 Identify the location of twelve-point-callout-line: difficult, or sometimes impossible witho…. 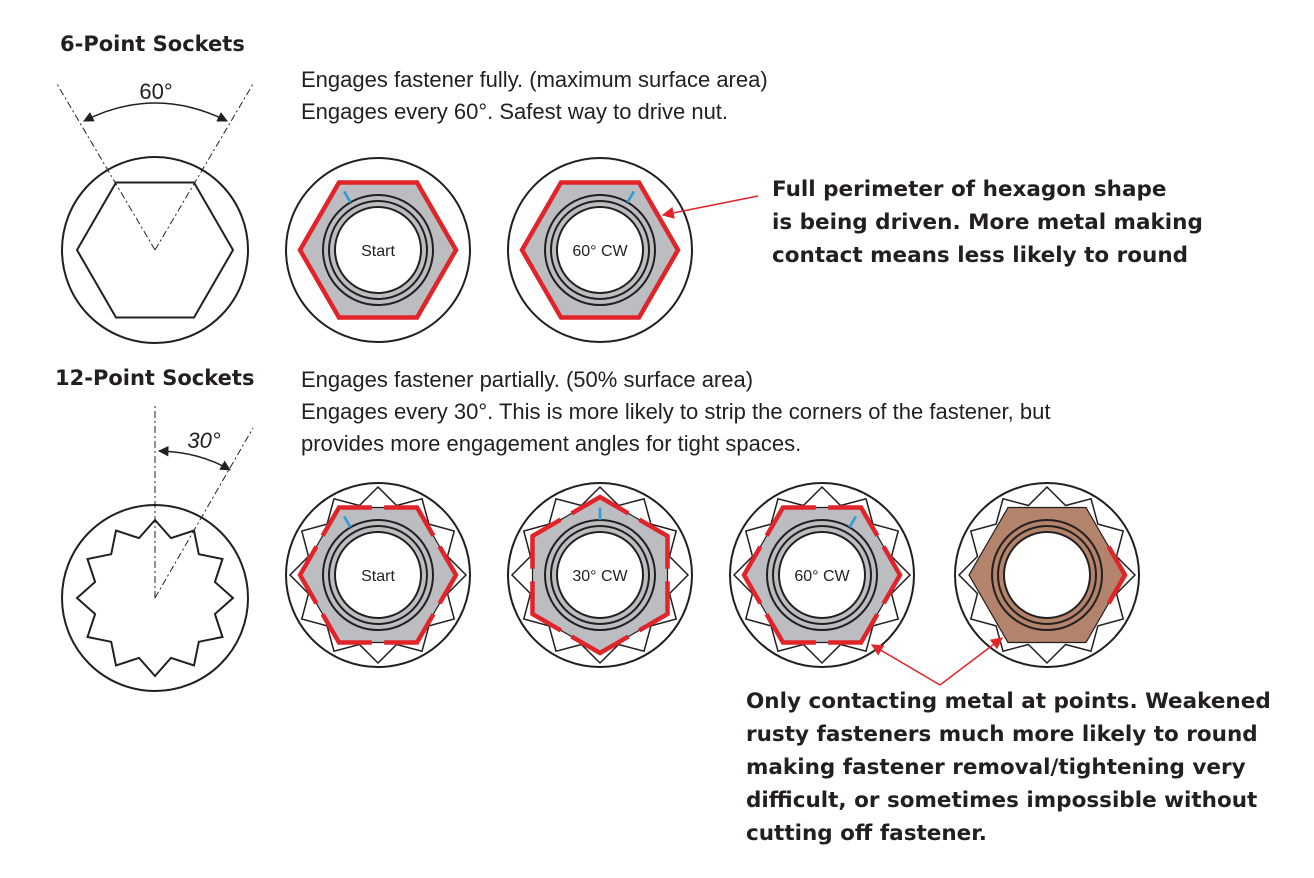
(1002, 800).